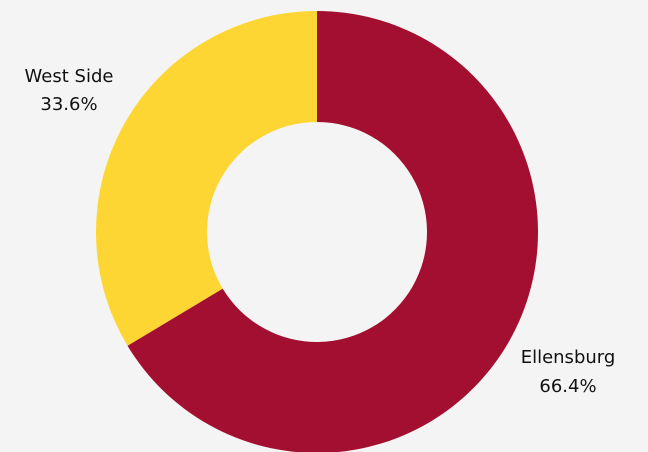 This screenshot has width=648, height=452. I want to click on slice-label-west-side-name: West Side, so click(69, 76).